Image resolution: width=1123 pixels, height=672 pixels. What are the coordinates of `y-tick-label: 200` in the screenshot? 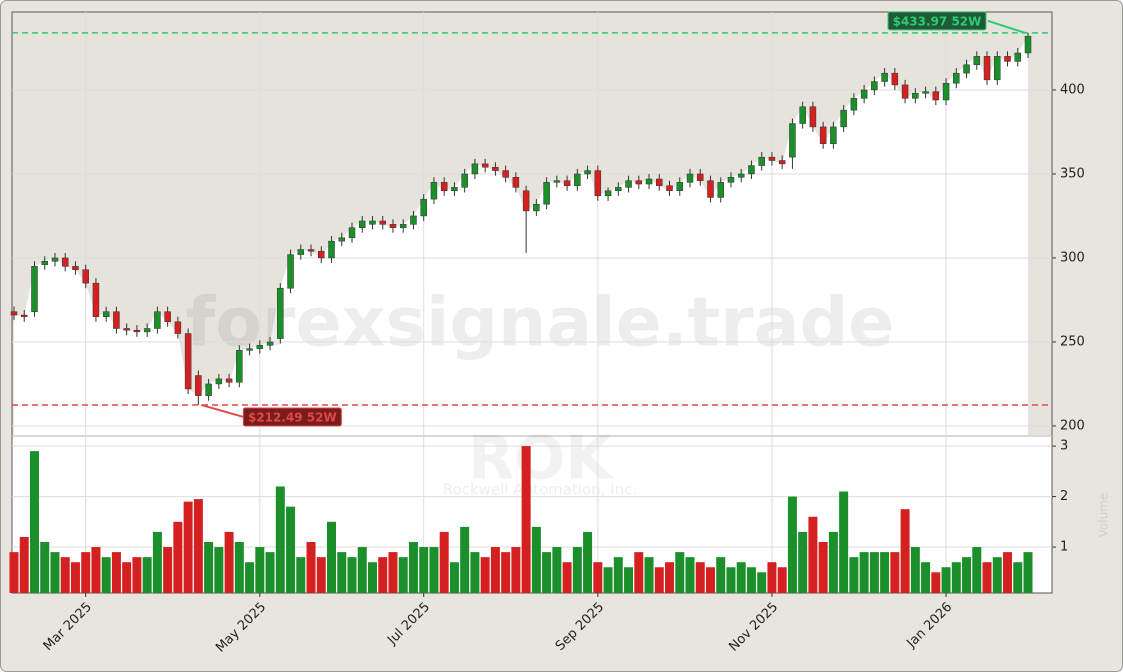 It's located at (1072, 425).